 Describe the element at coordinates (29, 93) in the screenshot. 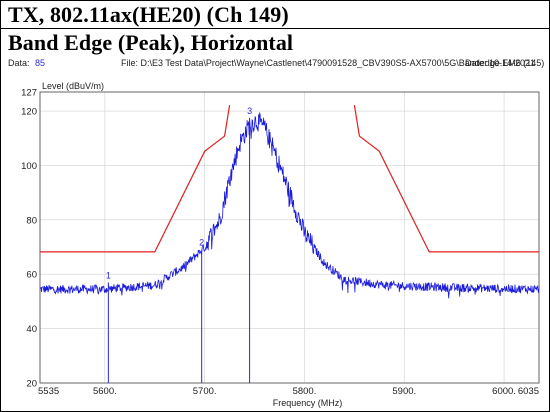

I see `y-tick-label: 127` at that location.